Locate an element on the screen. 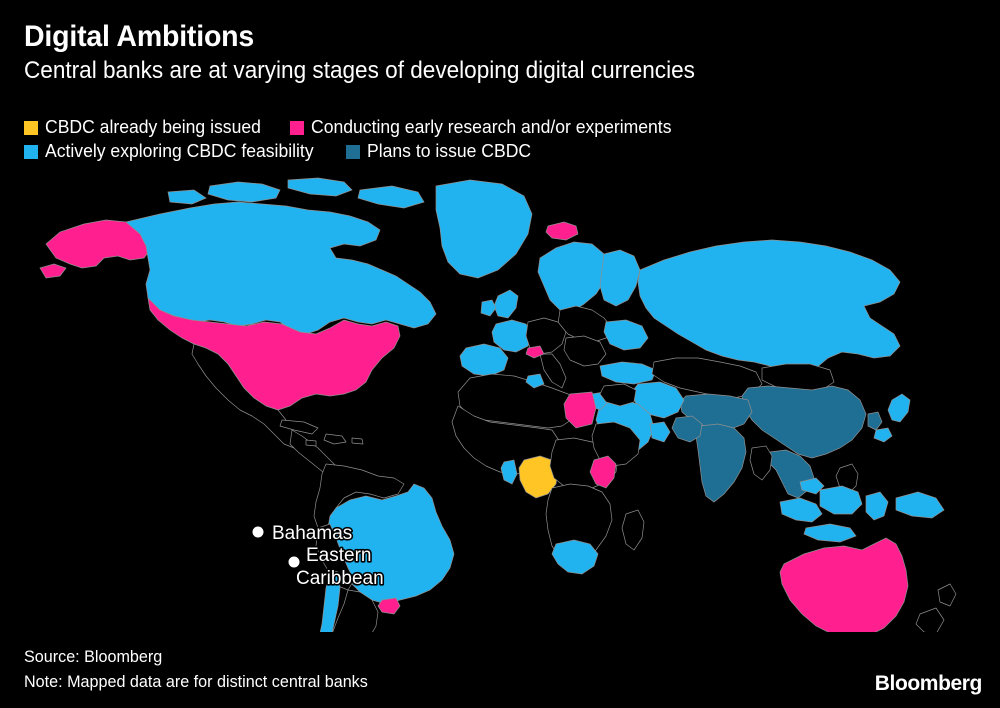 This screenshot has width=1000, height=708. region-ukraine is located at coordinates (626, 335).